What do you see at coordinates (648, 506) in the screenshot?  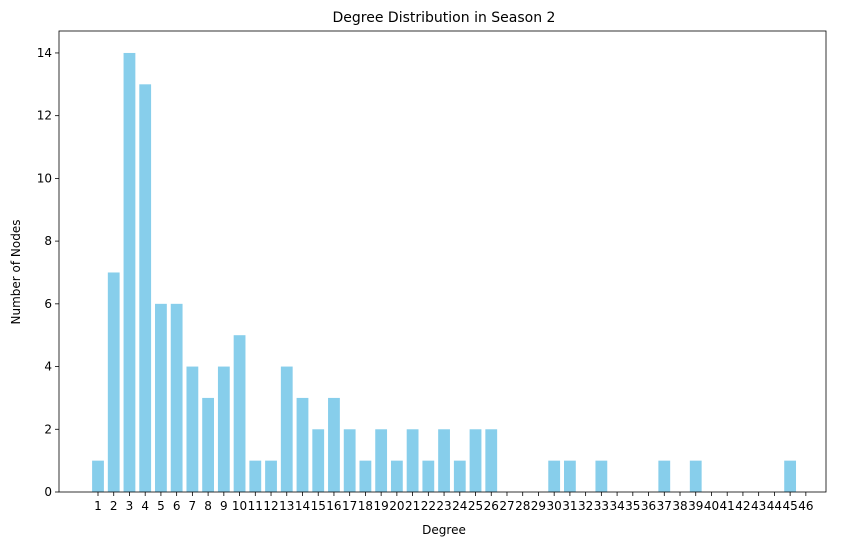 I see `x-tick-label: 36` at bounding box center [648, 506].